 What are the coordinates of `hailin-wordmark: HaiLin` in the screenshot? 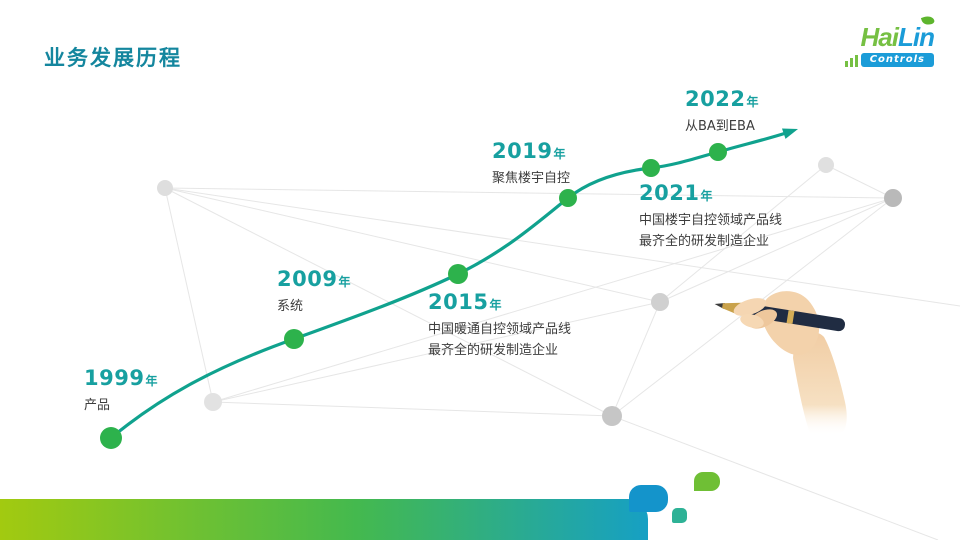 It's located at (890, 33).